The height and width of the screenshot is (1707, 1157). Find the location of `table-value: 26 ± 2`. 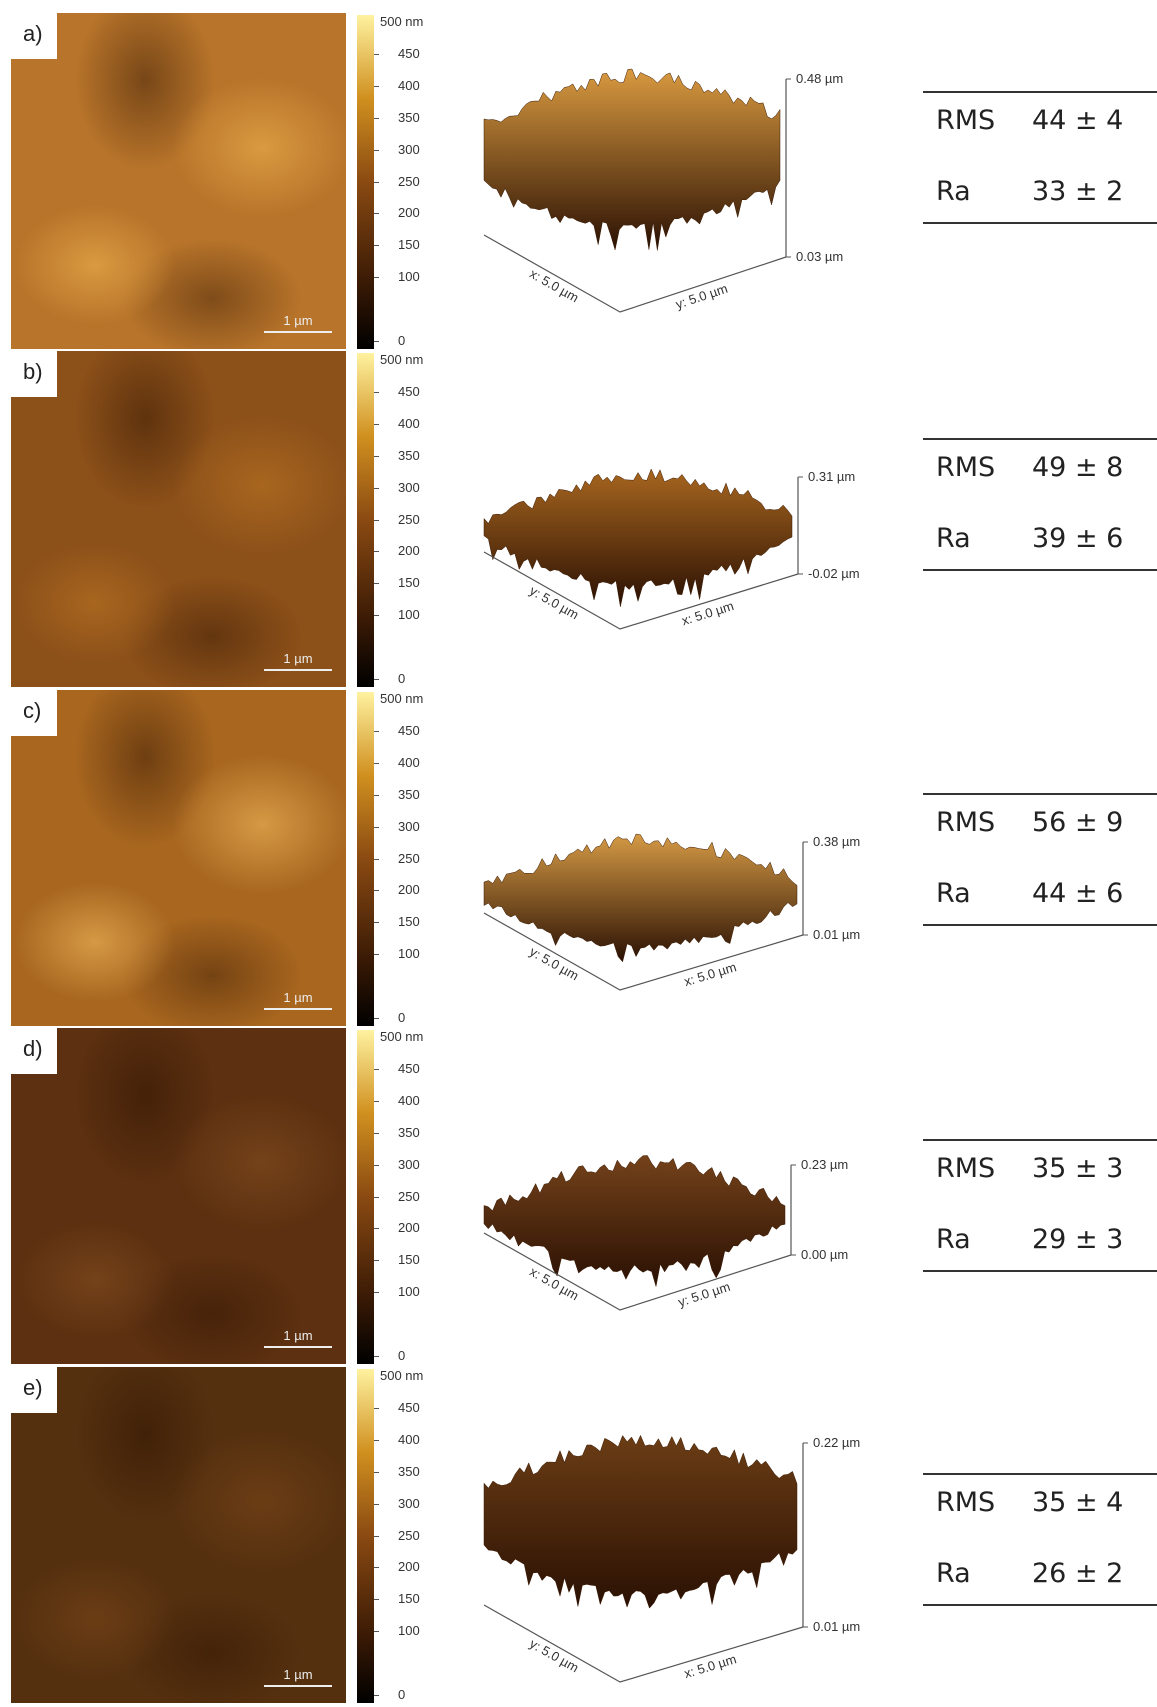

table-value: 26 ± 2 is located at coordinates (1078, 1573).